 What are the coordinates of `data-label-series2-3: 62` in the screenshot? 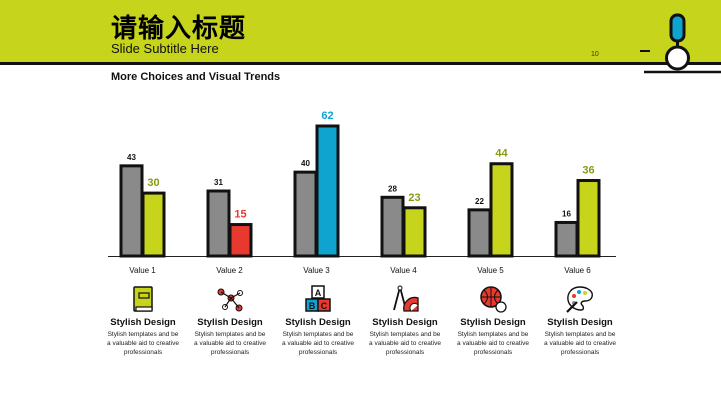 It's located at (327, 116).